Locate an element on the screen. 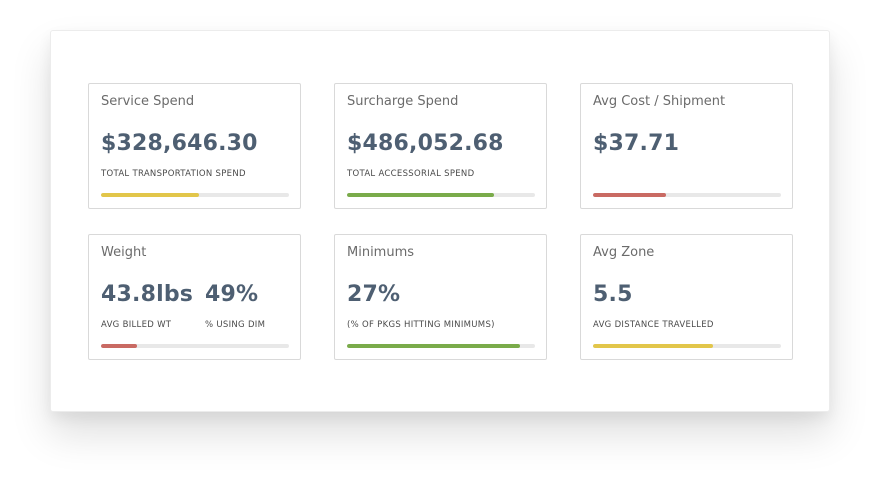 This screenshot has height=483, width=880. metric-label-using-dim: % USING DIM is located at coordinates (235, 325).